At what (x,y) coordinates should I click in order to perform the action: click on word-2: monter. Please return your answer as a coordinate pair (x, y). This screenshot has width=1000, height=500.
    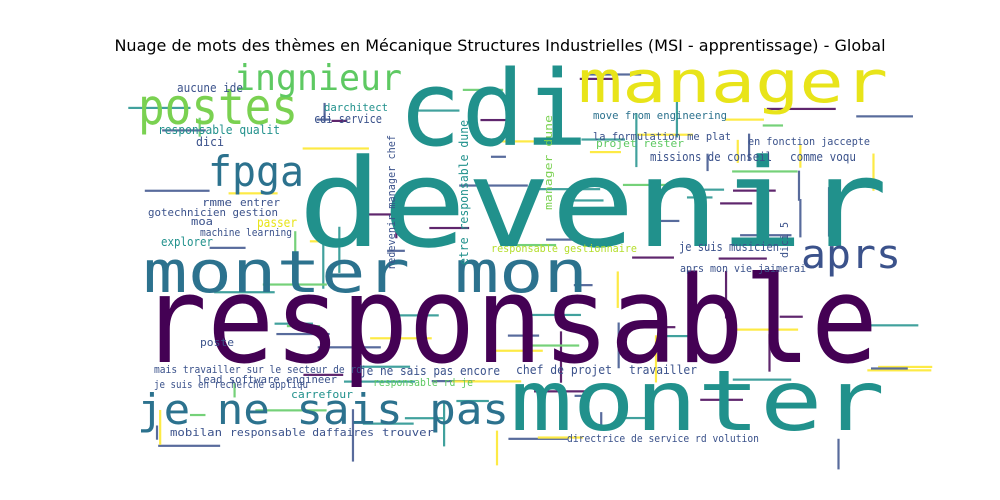
    Looking at the image, I should click on (697, 401).